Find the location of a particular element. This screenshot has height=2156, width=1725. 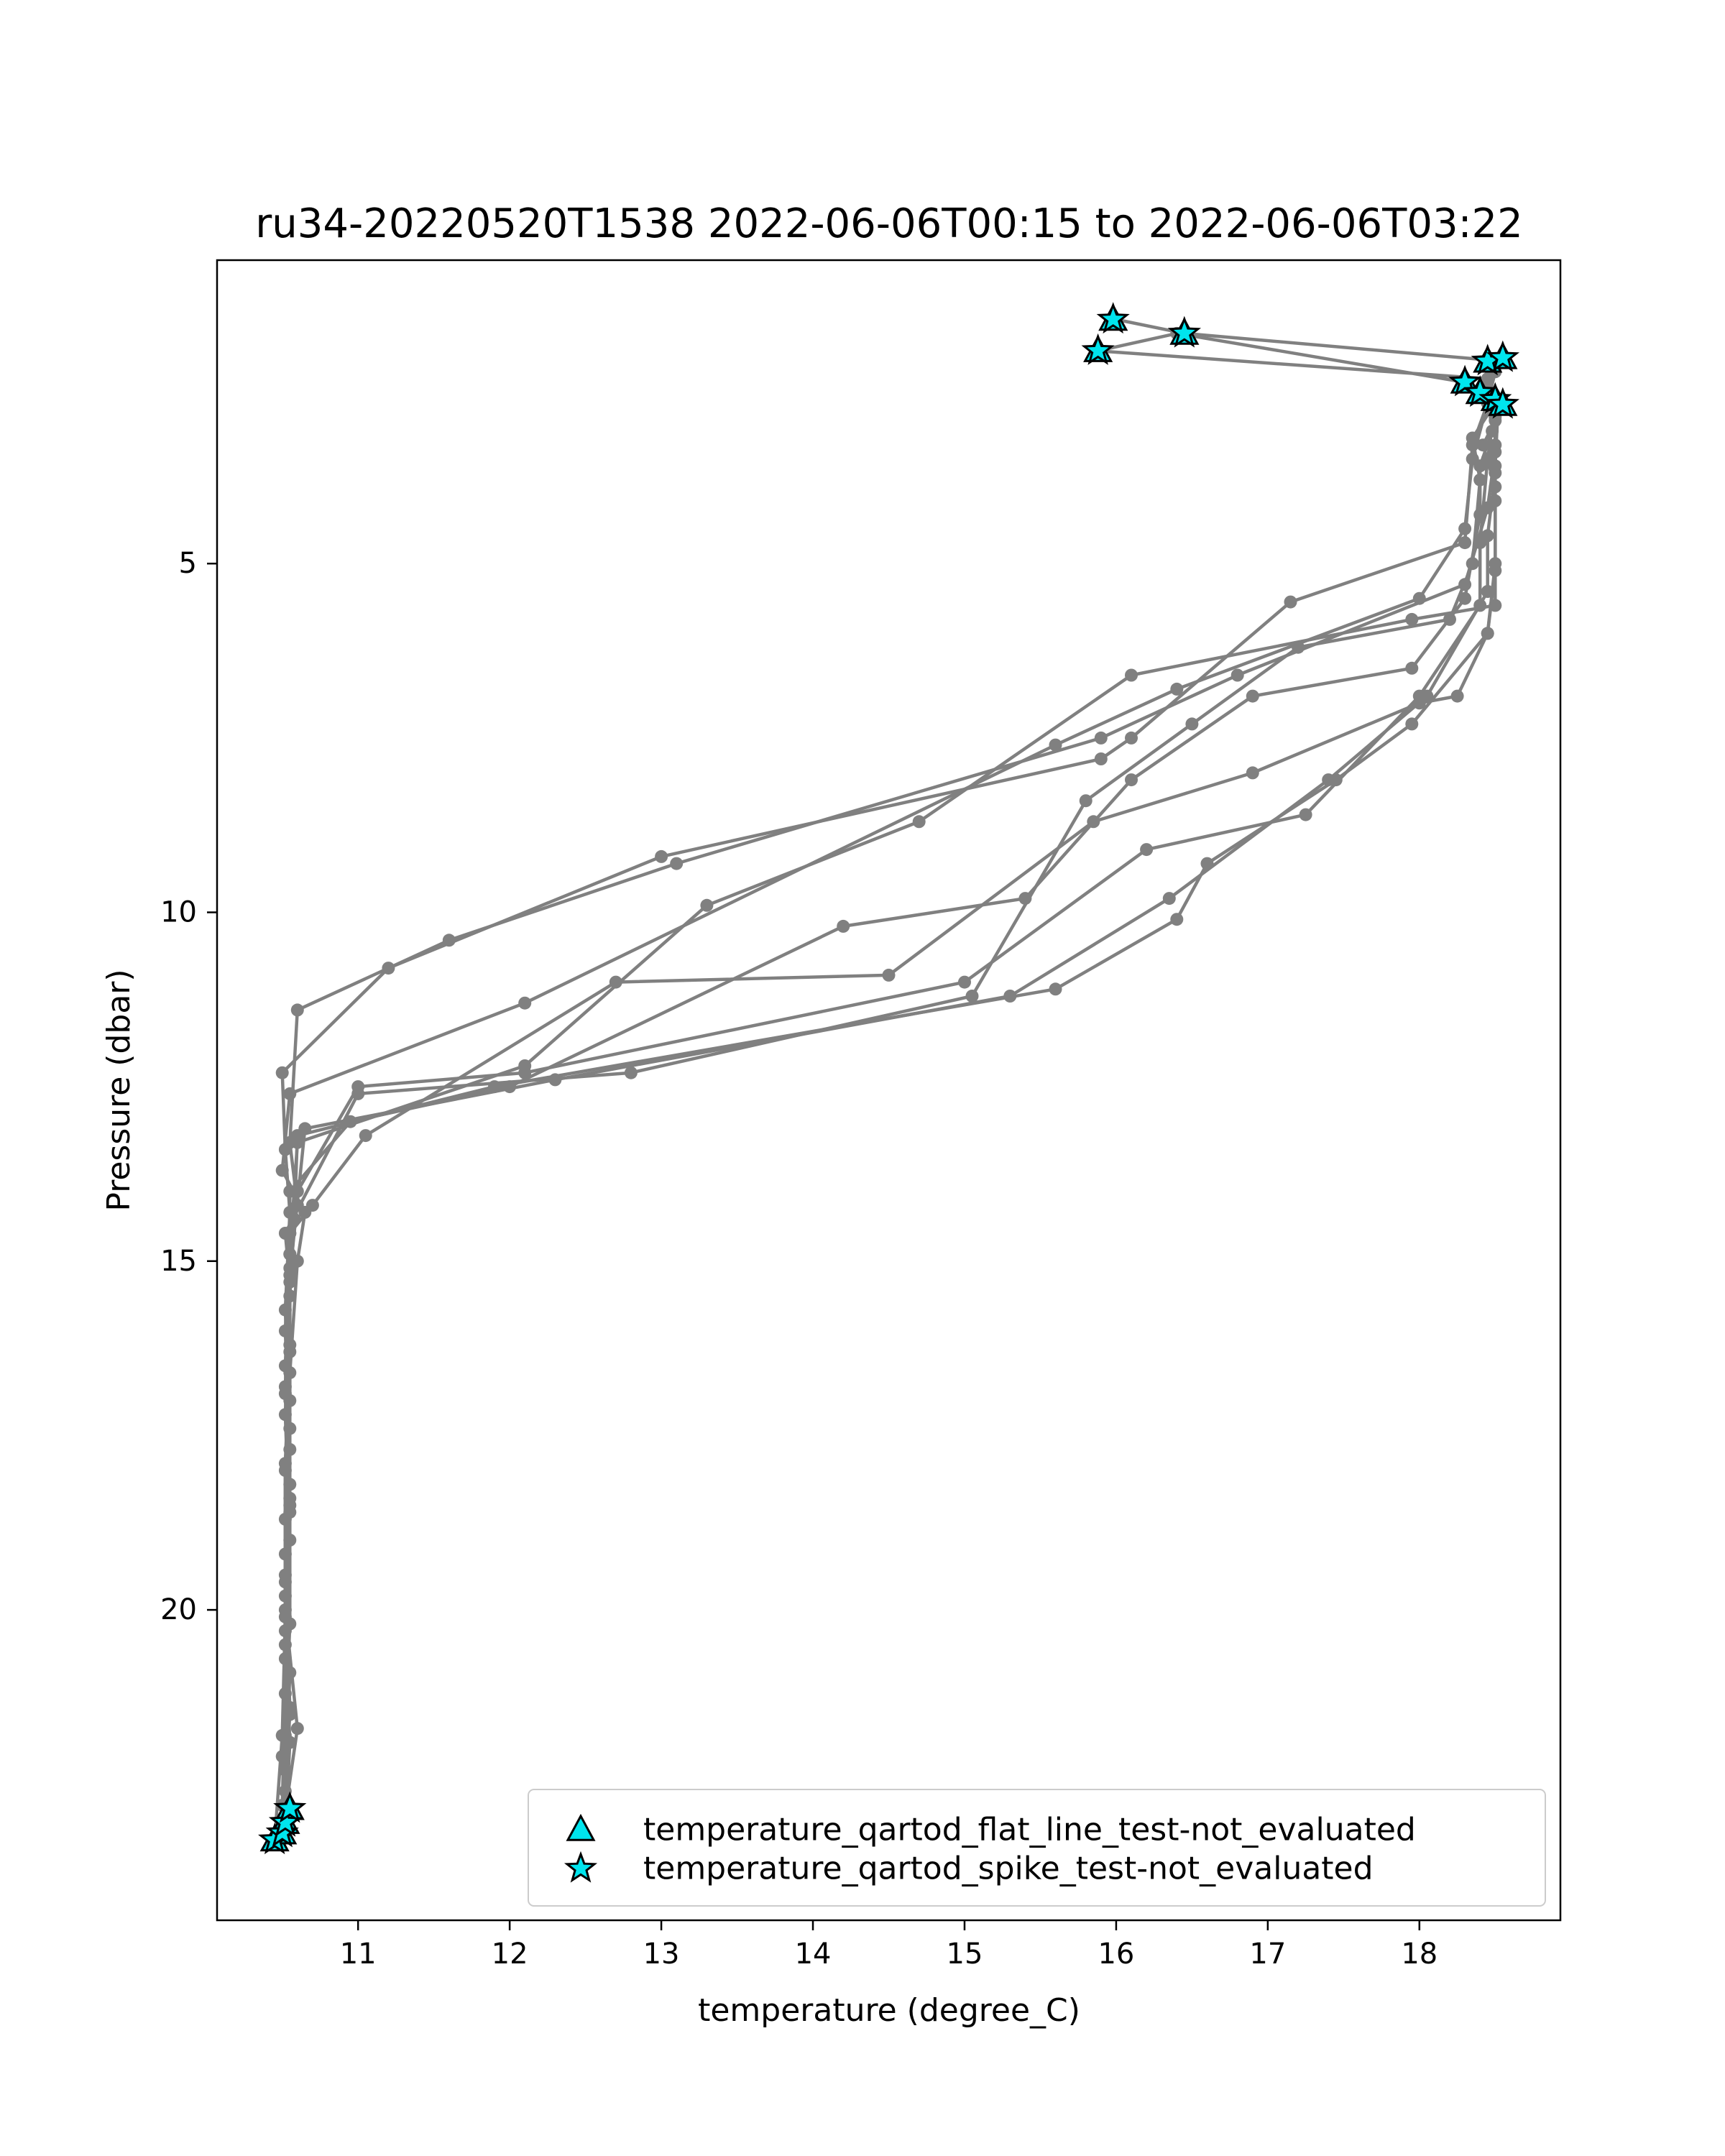

x-tick-label: 18 is located at coordinates (1419, 1954).